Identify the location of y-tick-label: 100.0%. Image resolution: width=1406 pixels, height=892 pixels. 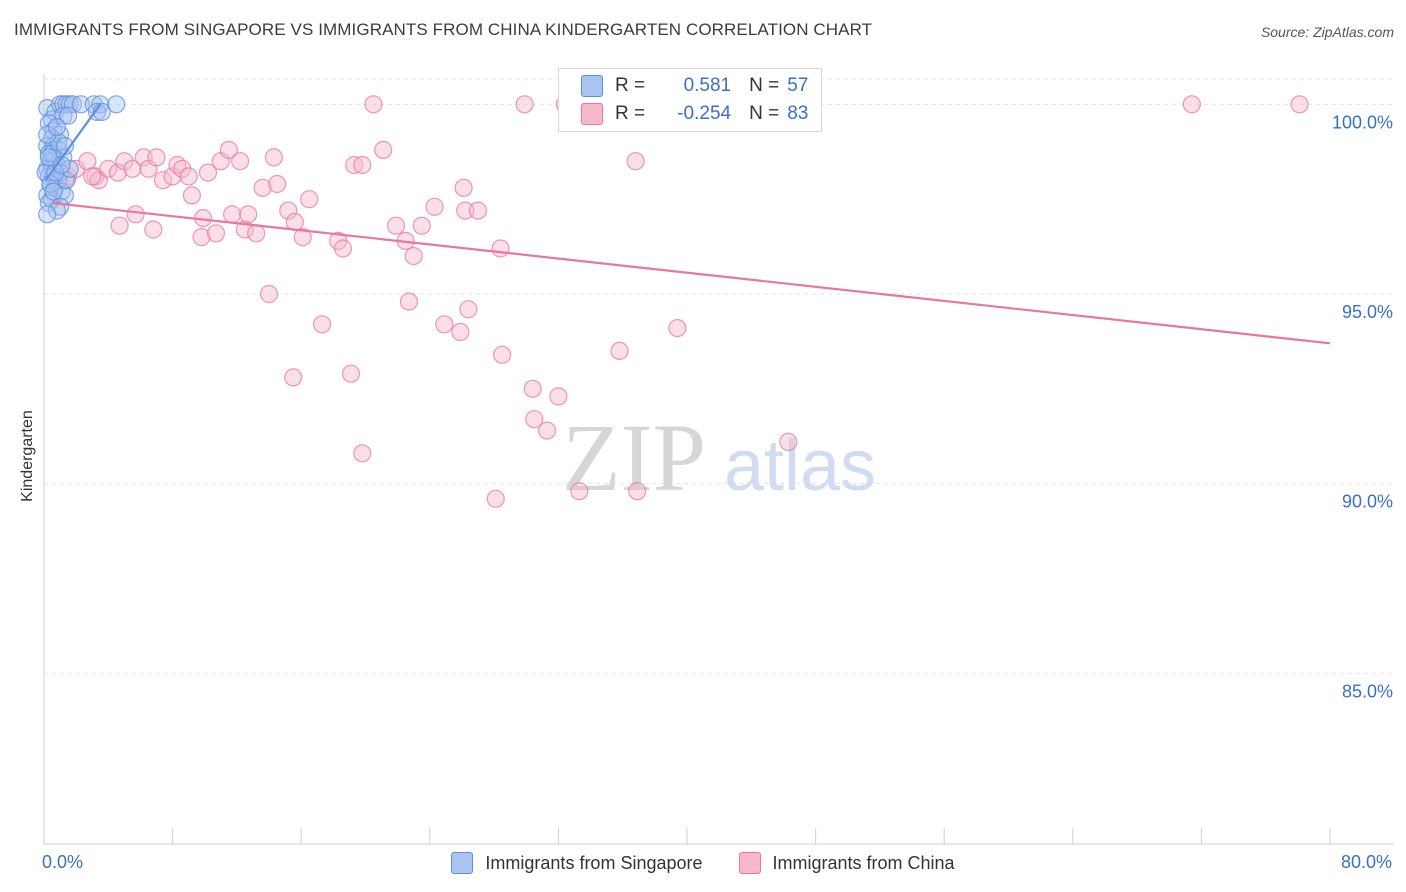
(1362, 122).